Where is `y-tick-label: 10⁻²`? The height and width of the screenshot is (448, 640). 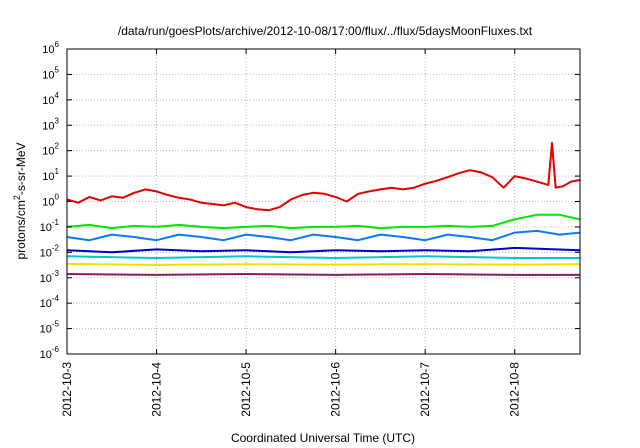
y-tick-label: 10⁻² is located at coordinates (50, 251).